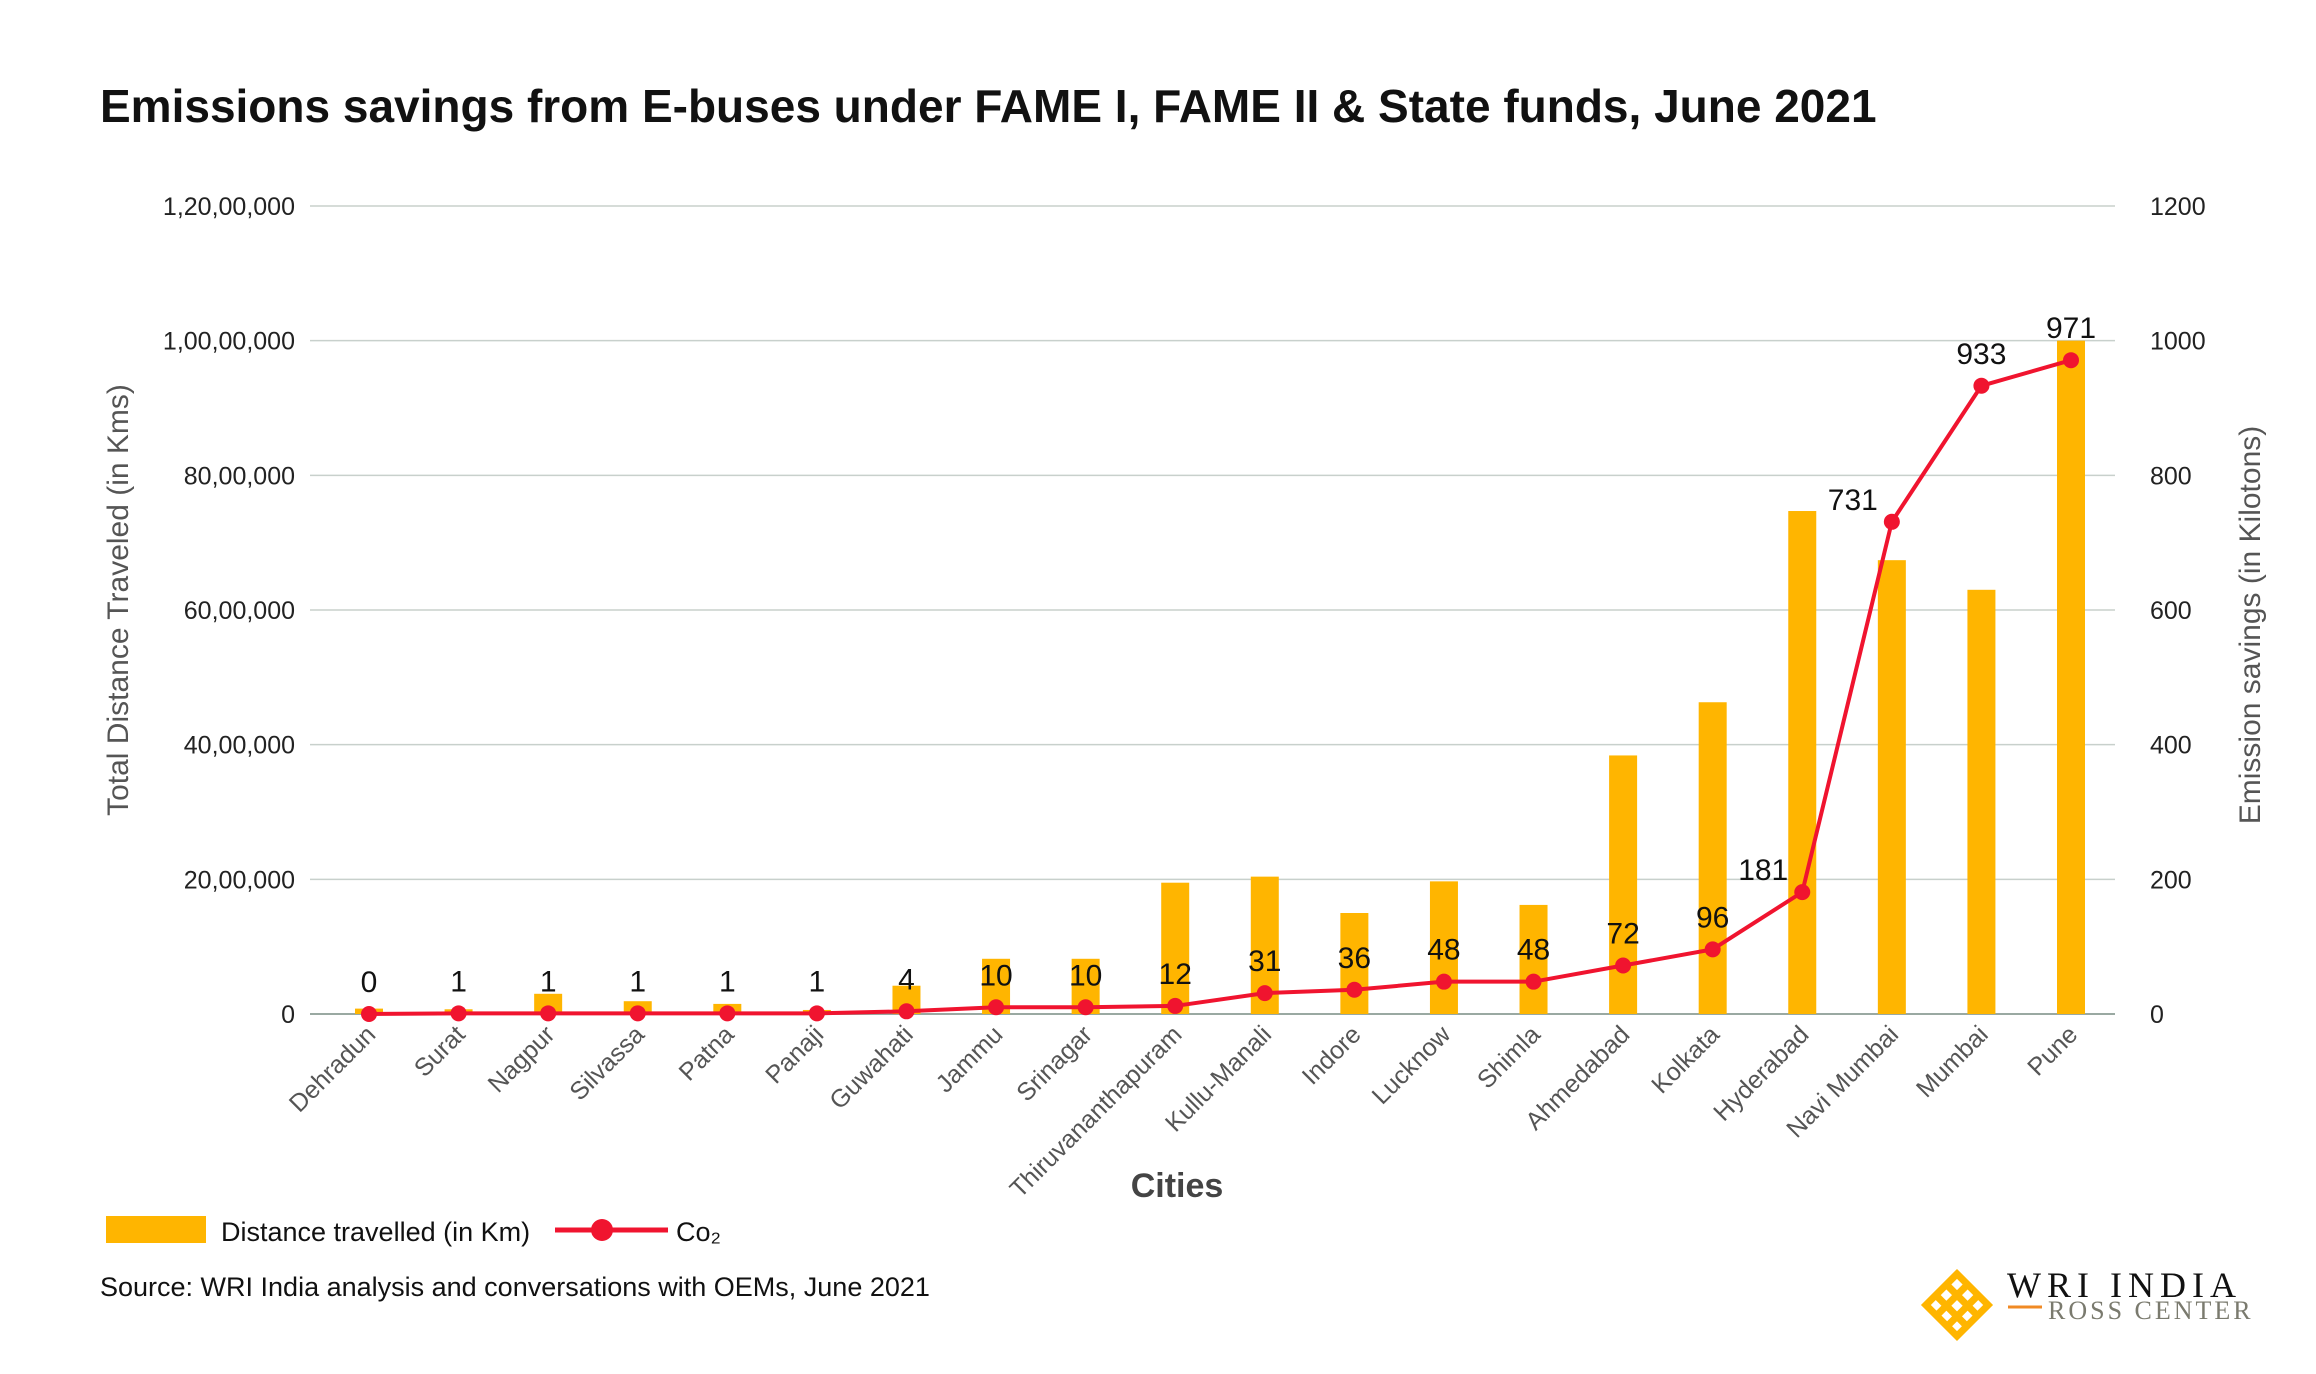 This screenshot has width=2316, height=1374. Describe the element at coordinates (970, 1059) in the screenshot. I see `category-label: Jammu` at that location.